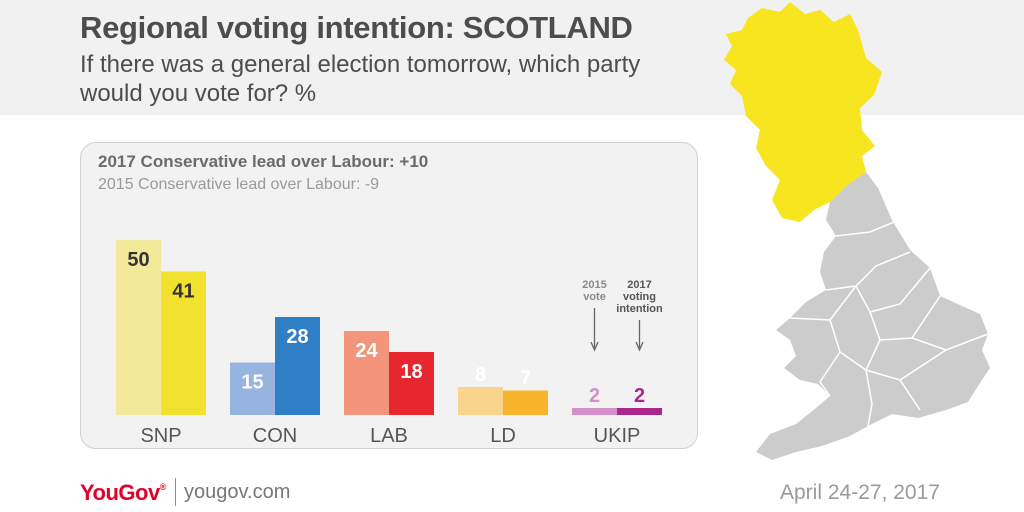  What do you see at coordinates (639, 346) in the screenshot?
I see `annotation-arrowhead-2017` at bounding box center [639, 346].